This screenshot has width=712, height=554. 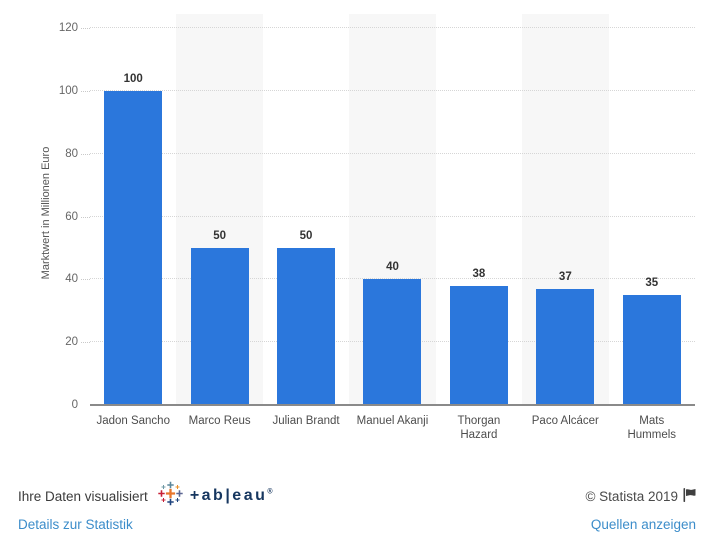 What do you see at coordinates (565, 276) in the screenshot?
I see `bar-value-label: 37` at bounding box center [565, 276].